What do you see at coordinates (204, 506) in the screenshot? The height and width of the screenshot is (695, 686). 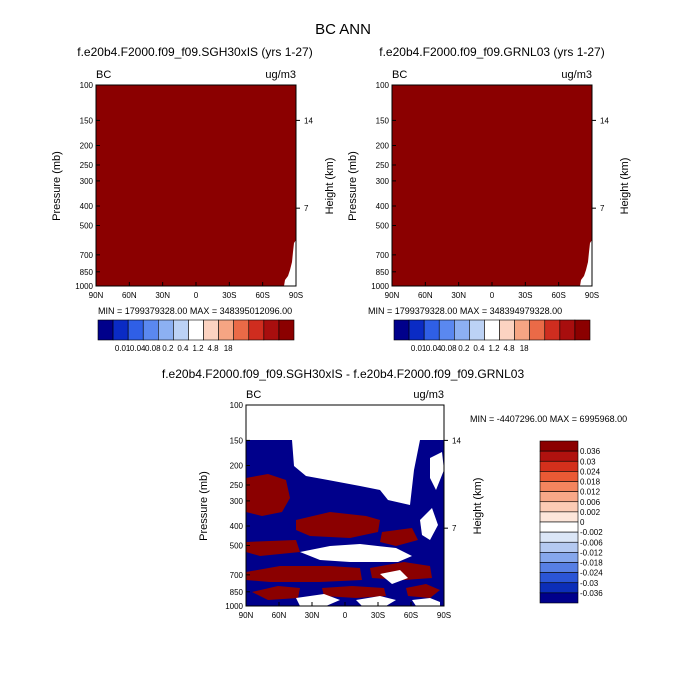 I see `panel-3-ylabel: Pressure (mb)` at bounding box center [204, 506].